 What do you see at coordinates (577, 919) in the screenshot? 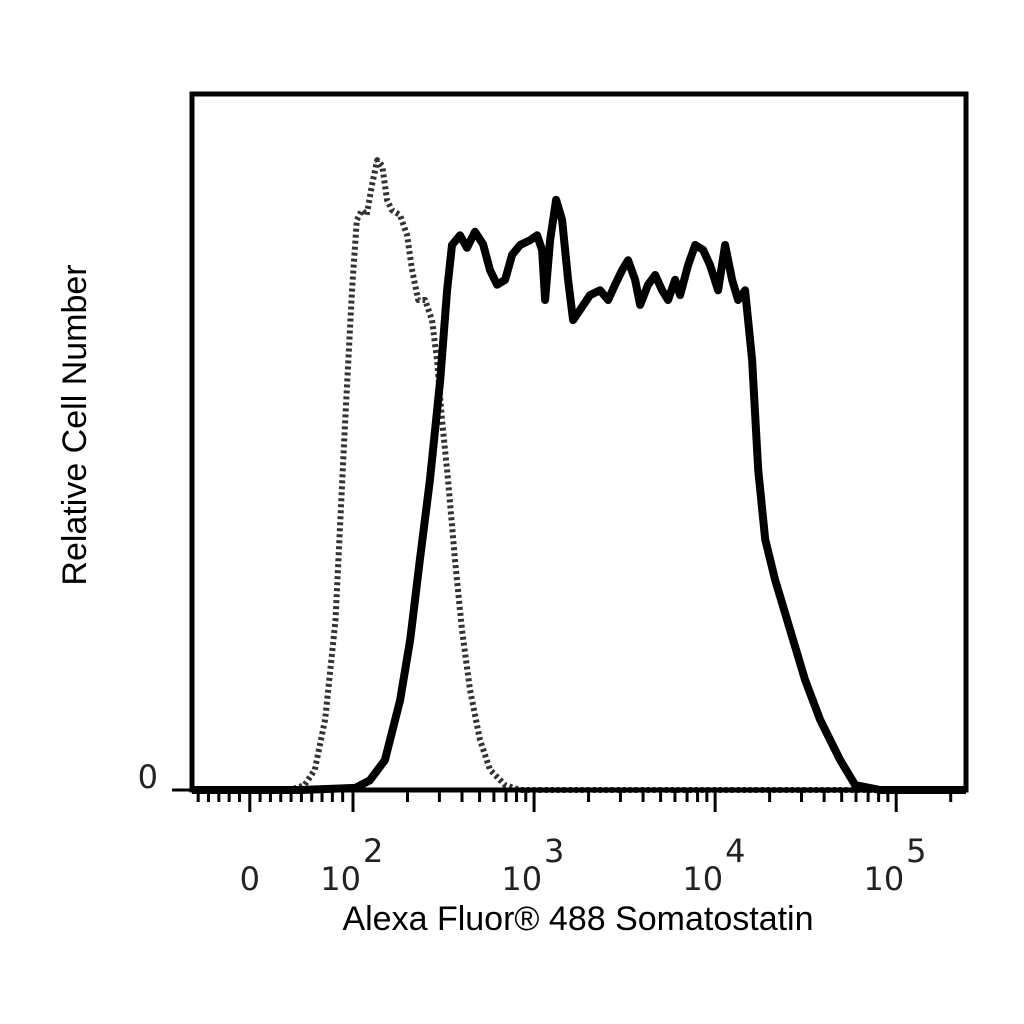
I see `x-axis-title: Alexa Fluor® 488 Somatostatin` at bounding box center [577, 919].